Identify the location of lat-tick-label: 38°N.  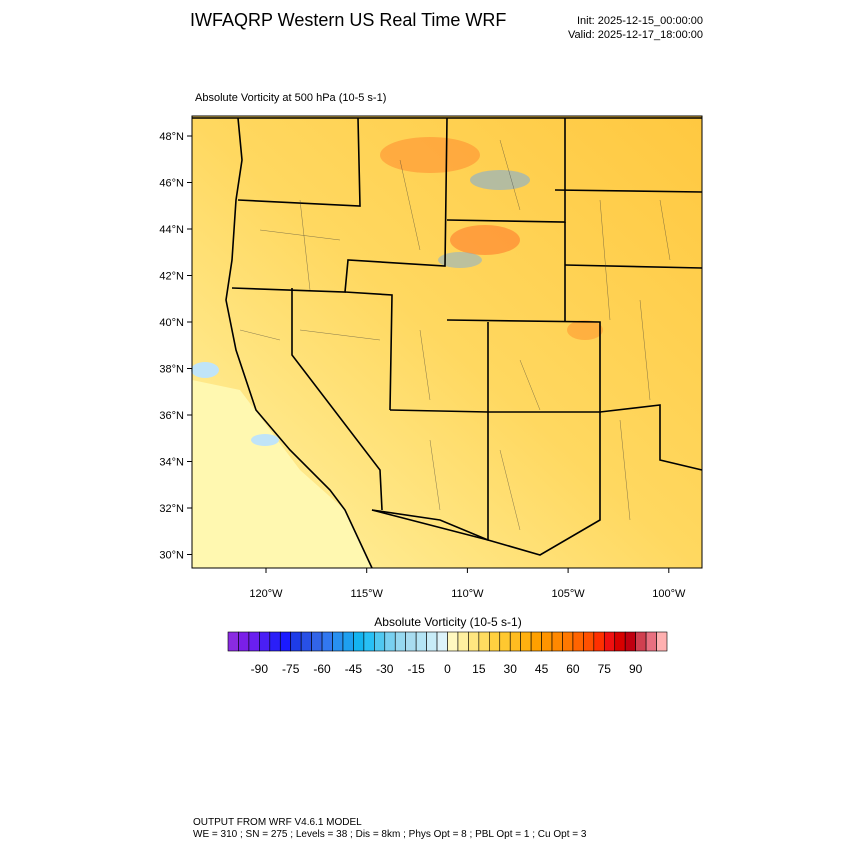
(171, 370).